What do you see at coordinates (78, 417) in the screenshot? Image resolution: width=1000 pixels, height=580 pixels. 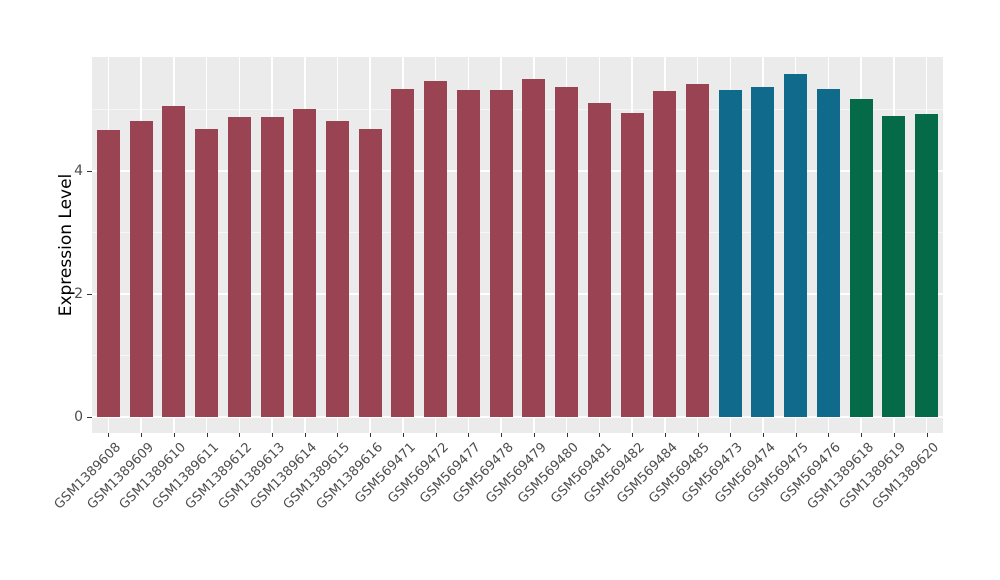 I see `y-tick-label: 0` at bounding box center [78, 417].